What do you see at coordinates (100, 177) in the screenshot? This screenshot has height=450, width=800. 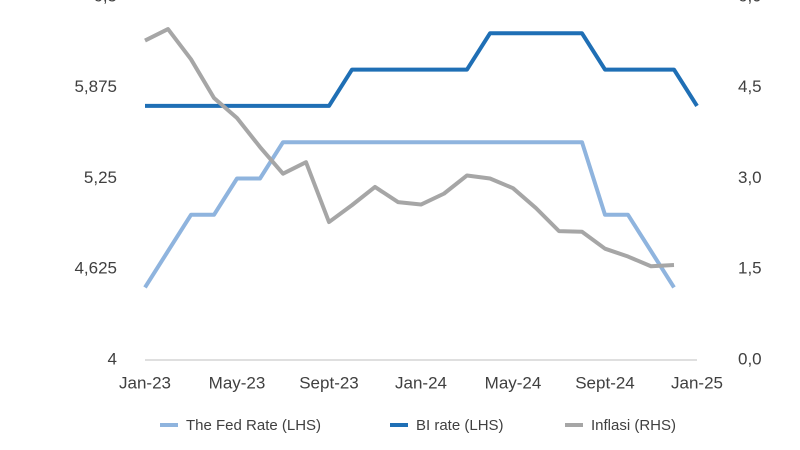 I see `y-tick-label: 5,25` at bounding box center [100, 177].